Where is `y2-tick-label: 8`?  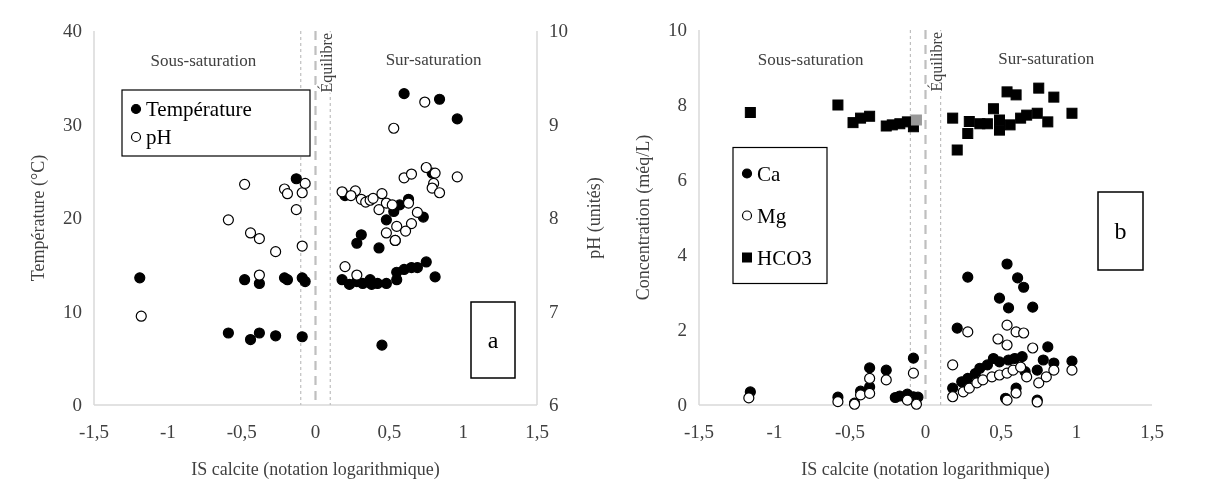
y2-tick-label: 8 is located at coordinates (554, 217).